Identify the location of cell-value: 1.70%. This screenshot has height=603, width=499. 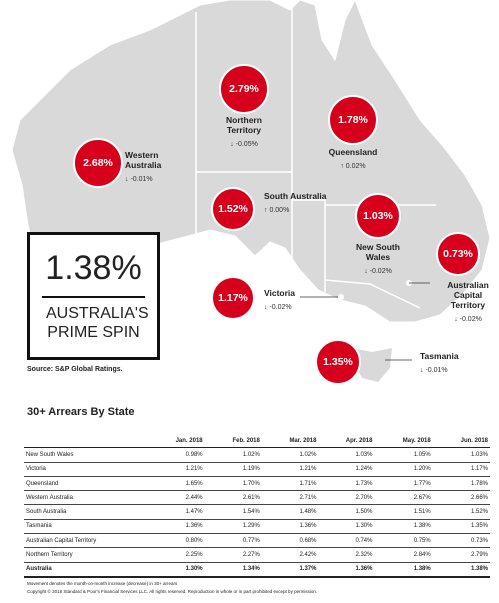
(233, 484).